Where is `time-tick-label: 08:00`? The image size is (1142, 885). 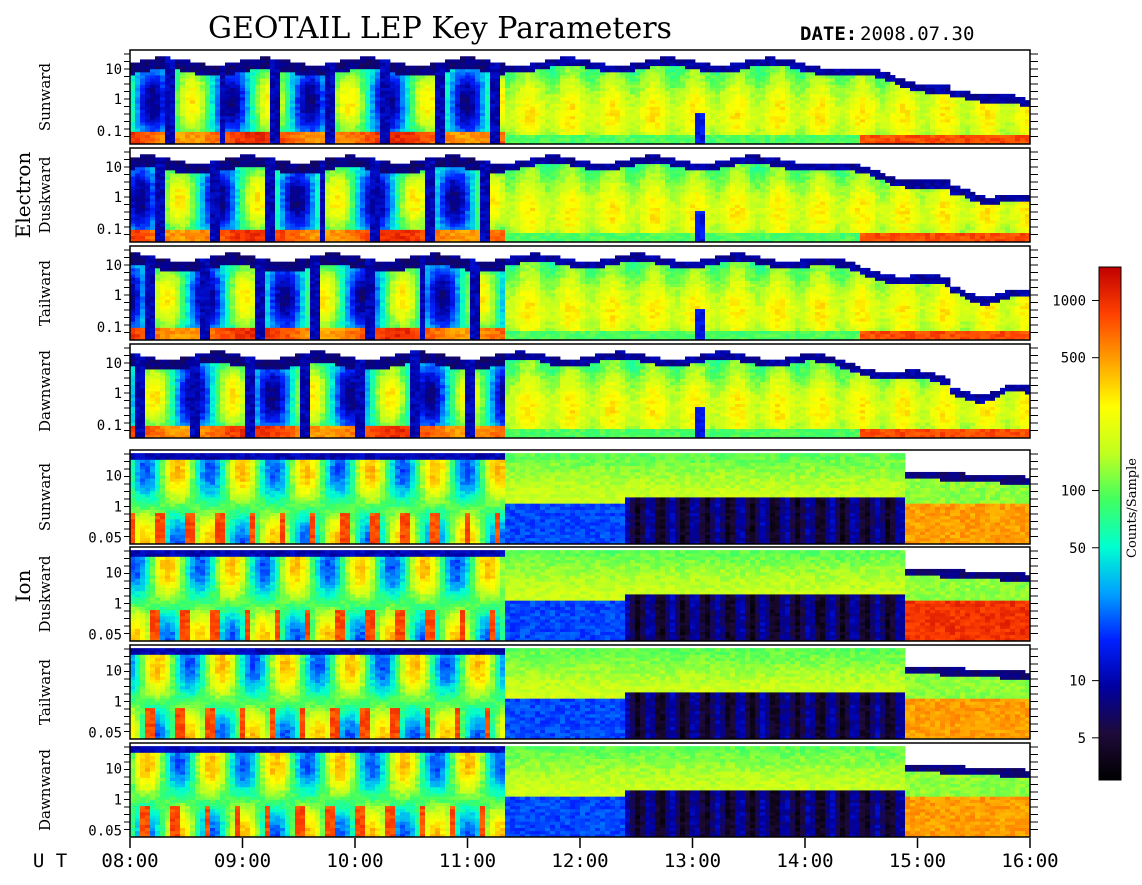 time-tick-label: 08:00 is located at coordinates (129, 861).